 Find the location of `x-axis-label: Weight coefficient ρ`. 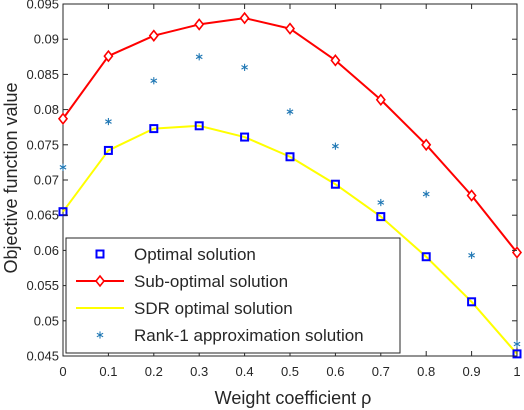

x-axis-label: Weight coefficient ρ is located at coordinates (293, 398).